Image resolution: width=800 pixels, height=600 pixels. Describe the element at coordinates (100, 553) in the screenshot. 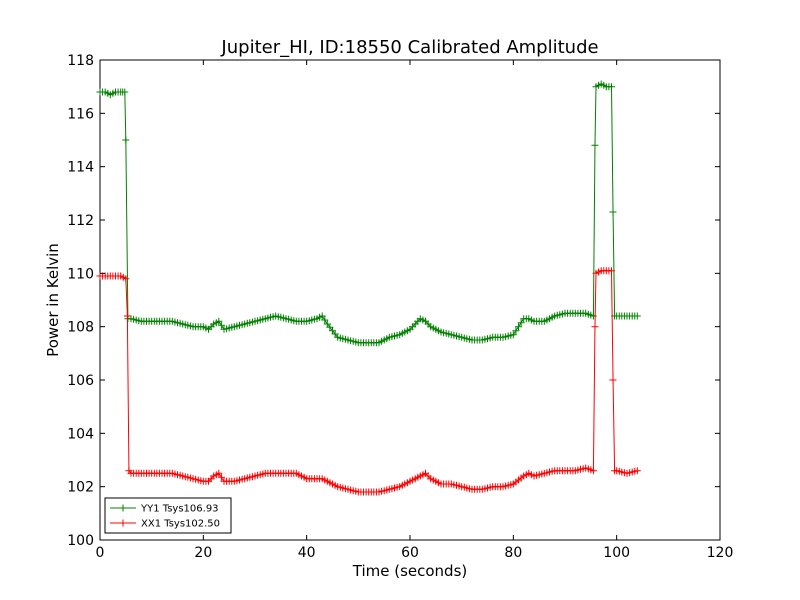

I see `x-tick-label: 0` at that location.